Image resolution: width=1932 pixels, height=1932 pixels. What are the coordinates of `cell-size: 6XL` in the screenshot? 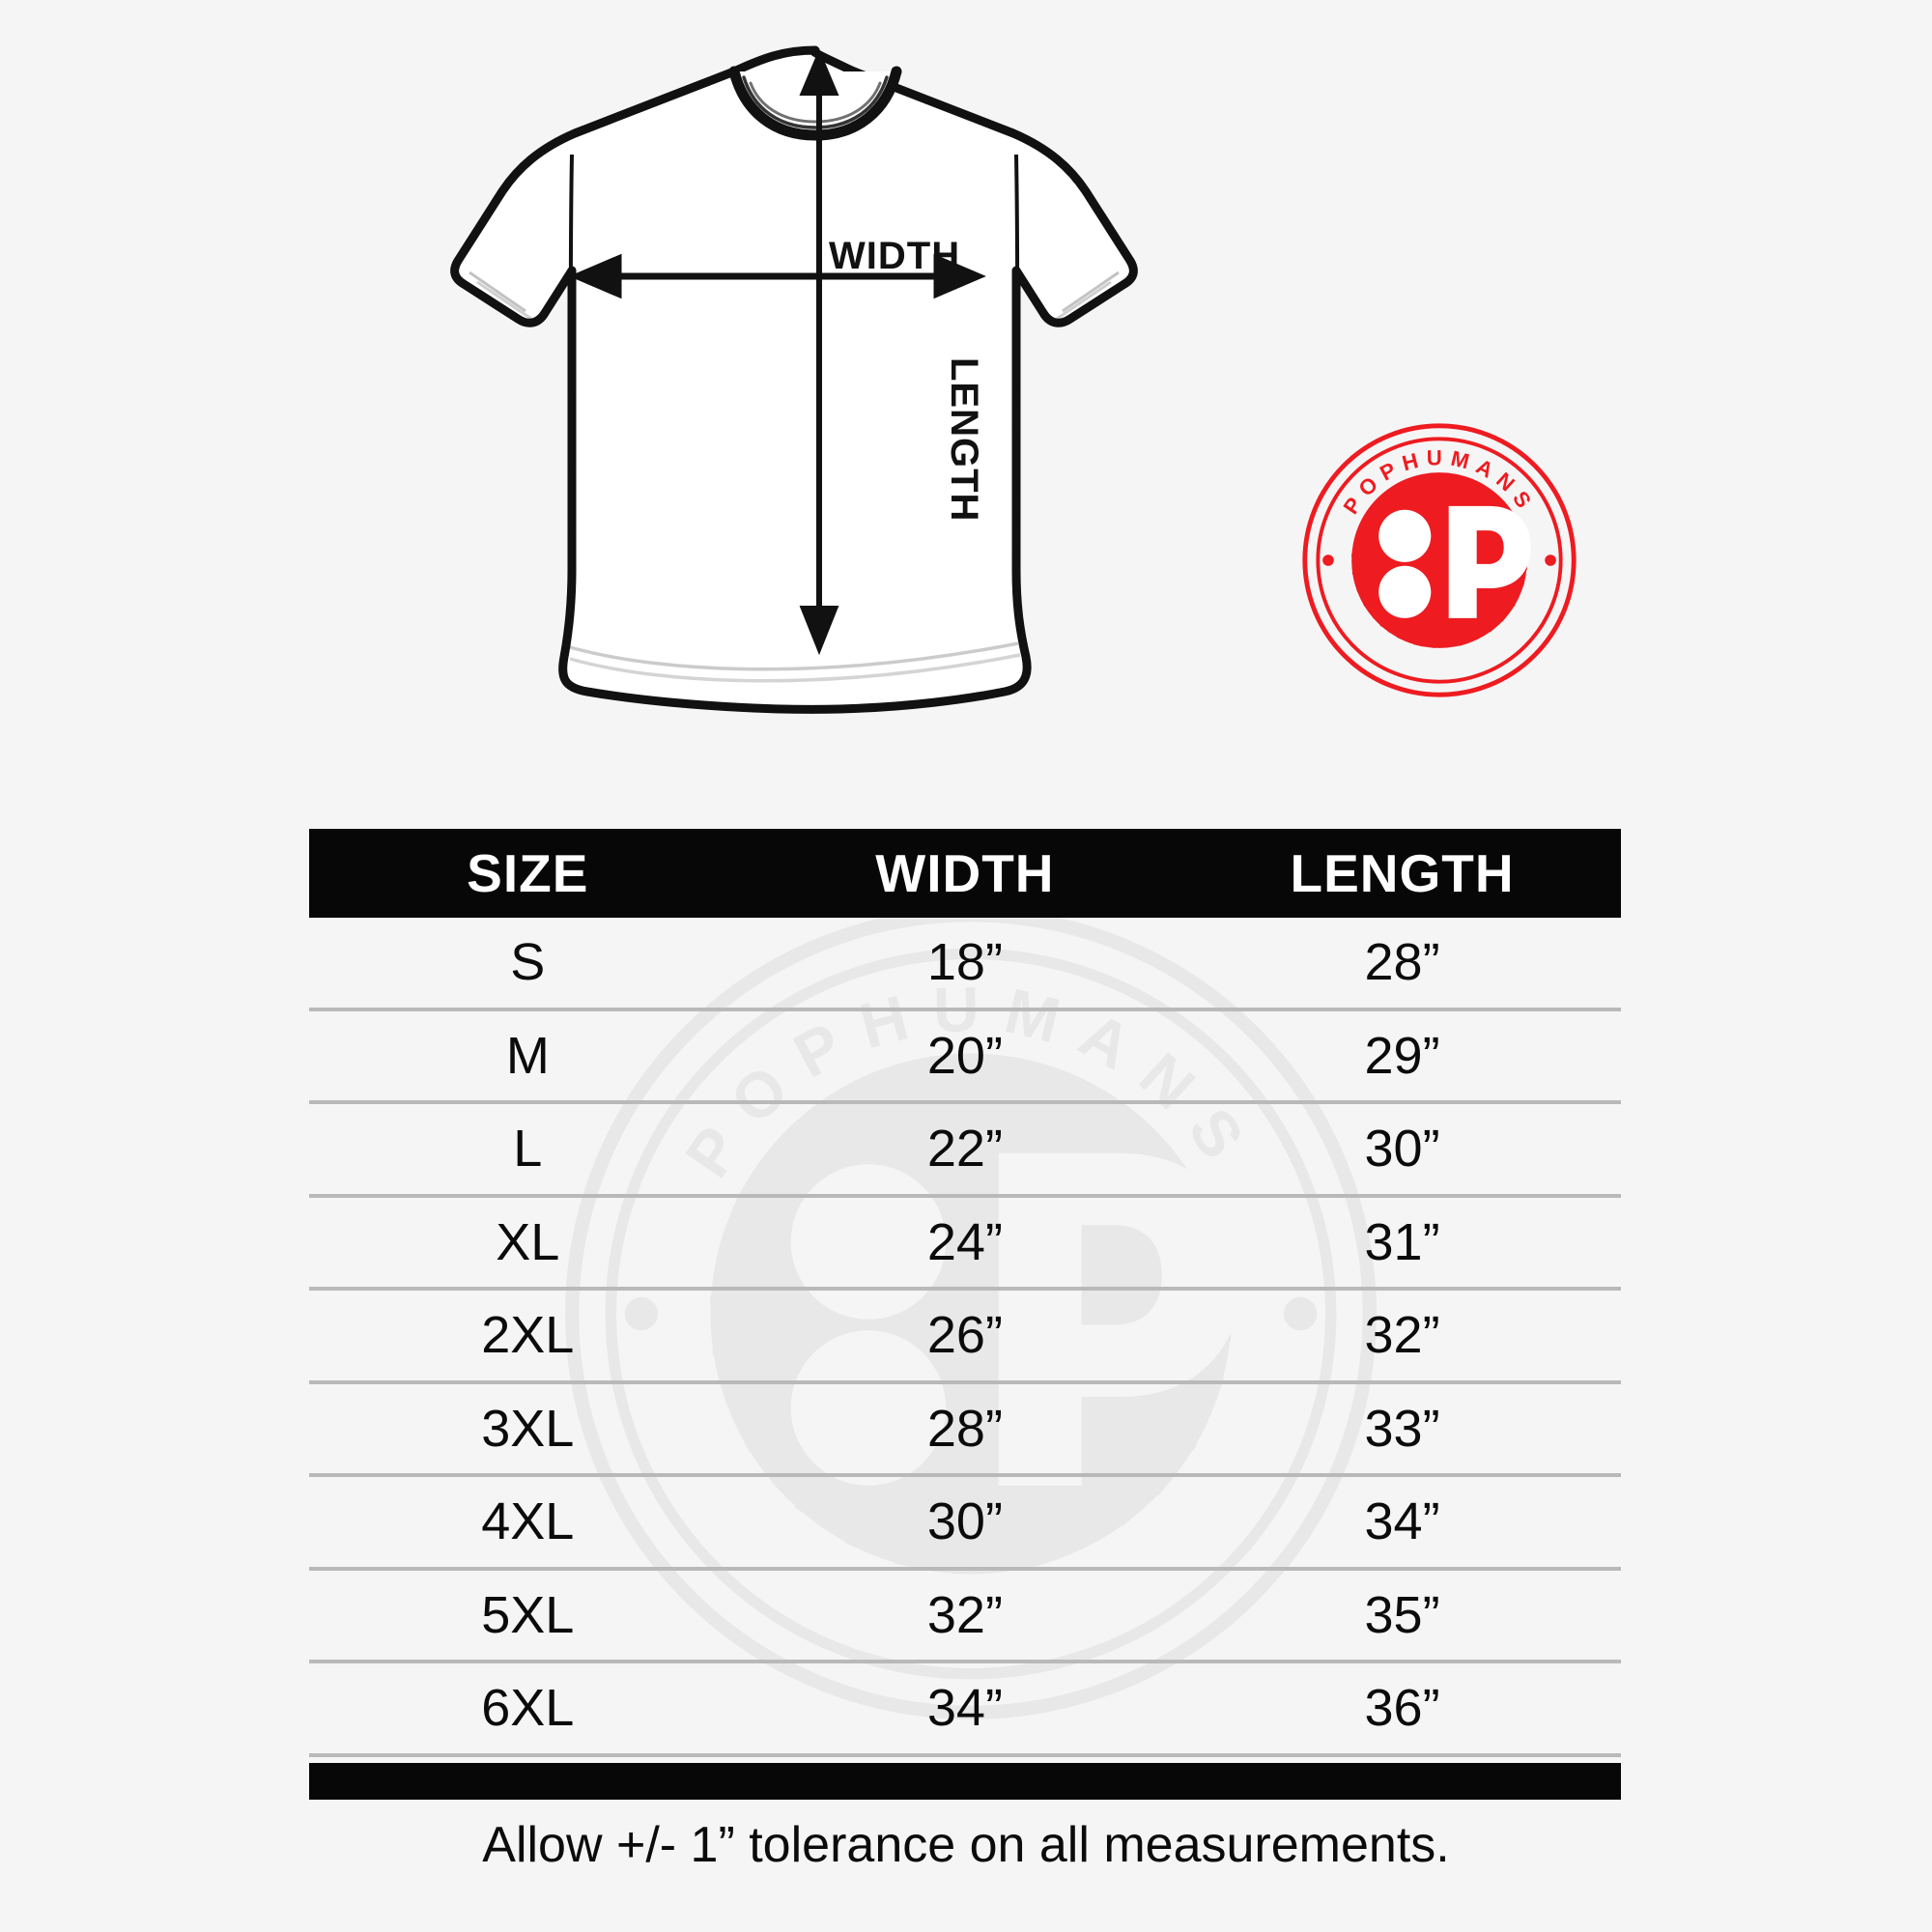 It's located at (528, 1708).